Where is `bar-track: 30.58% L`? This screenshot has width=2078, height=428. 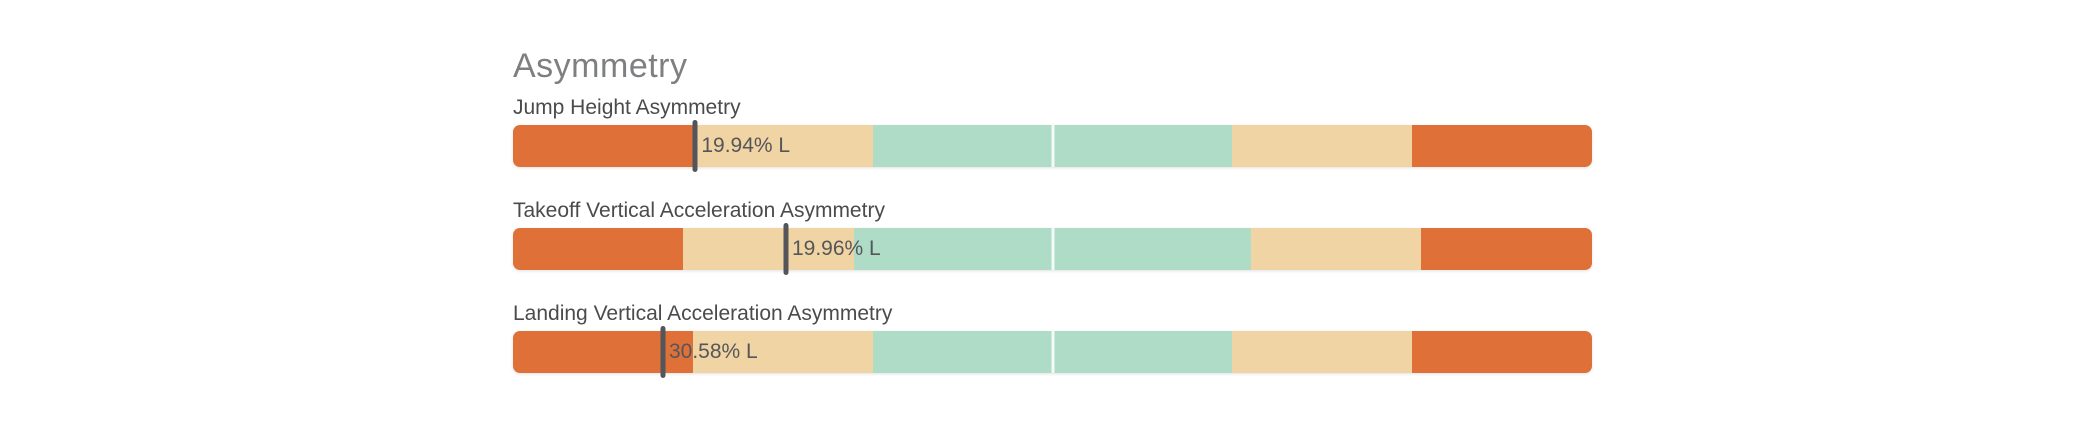 bar-track: 30.58% L is located at coordinates (1052, 352).